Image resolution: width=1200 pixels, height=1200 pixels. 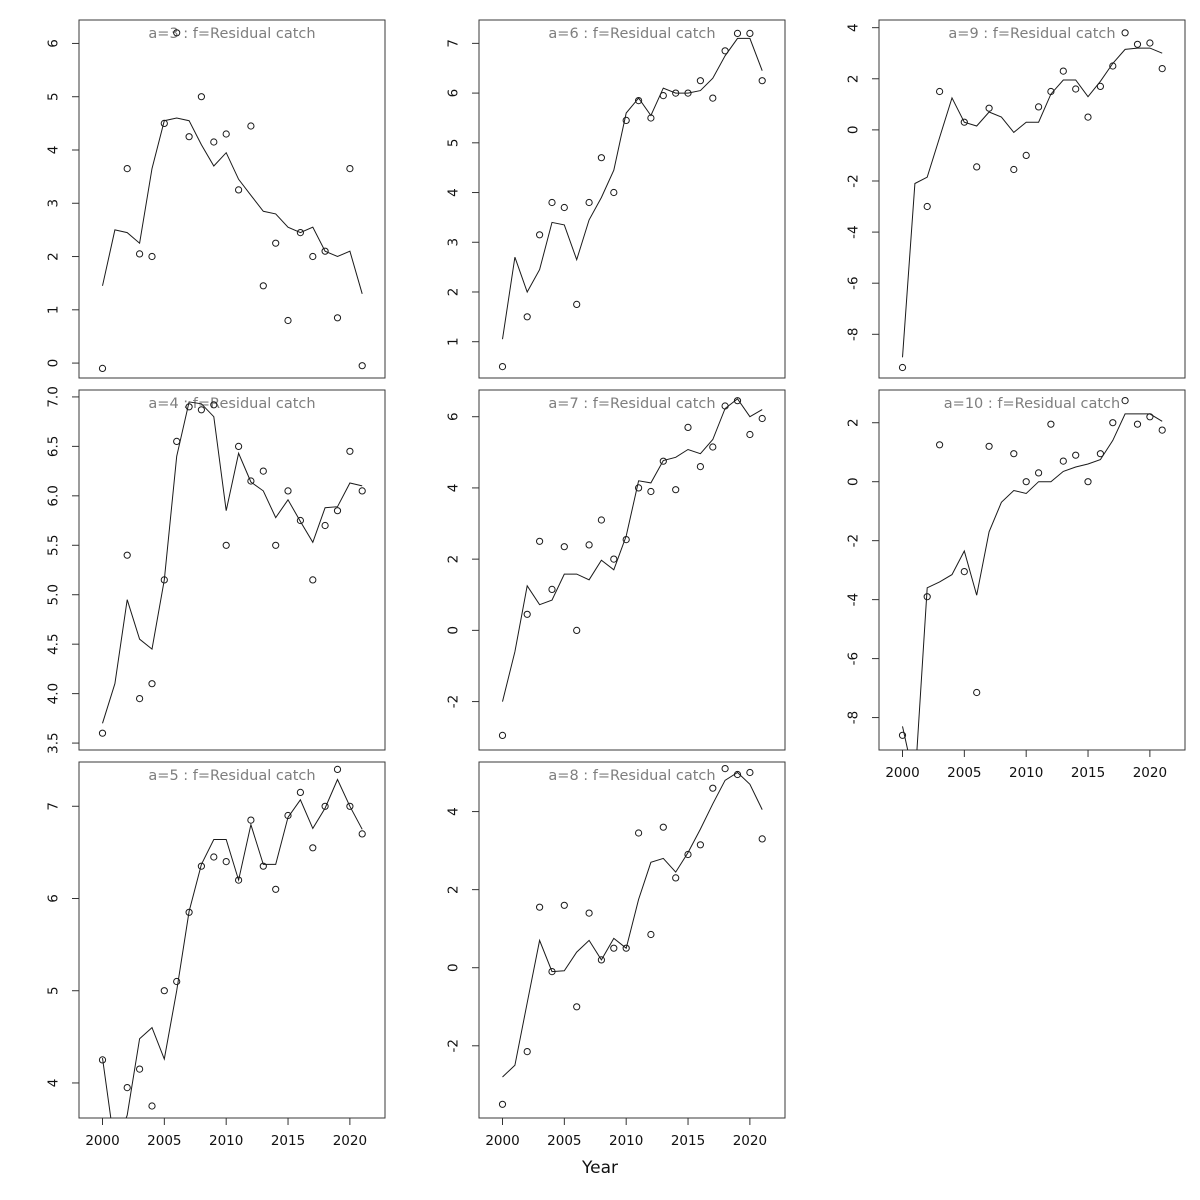 What do you see at coordinates (631, 34) in the screenshot?
I see `panel-title: a=6 : f=Residual catch` at bounding box center [631, 34].